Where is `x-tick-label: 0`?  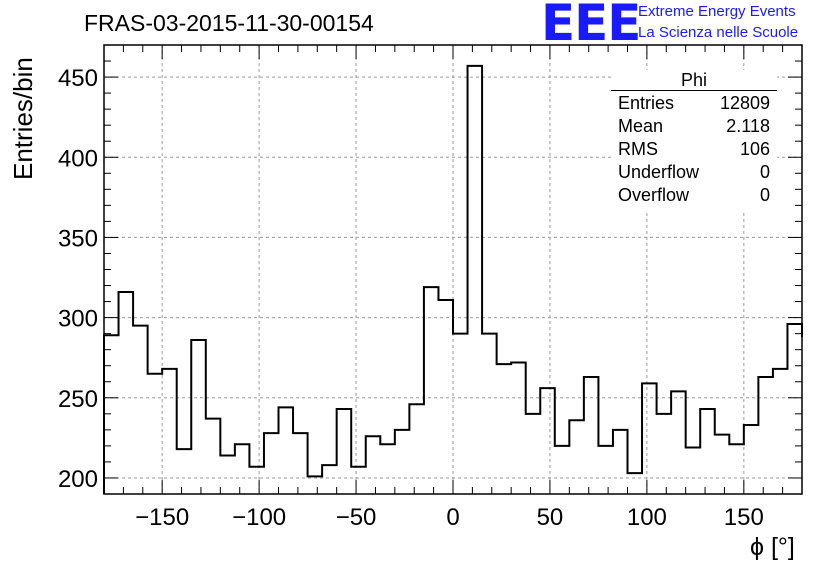
x-tick-label: 0 is located at coordinates (452, 517).